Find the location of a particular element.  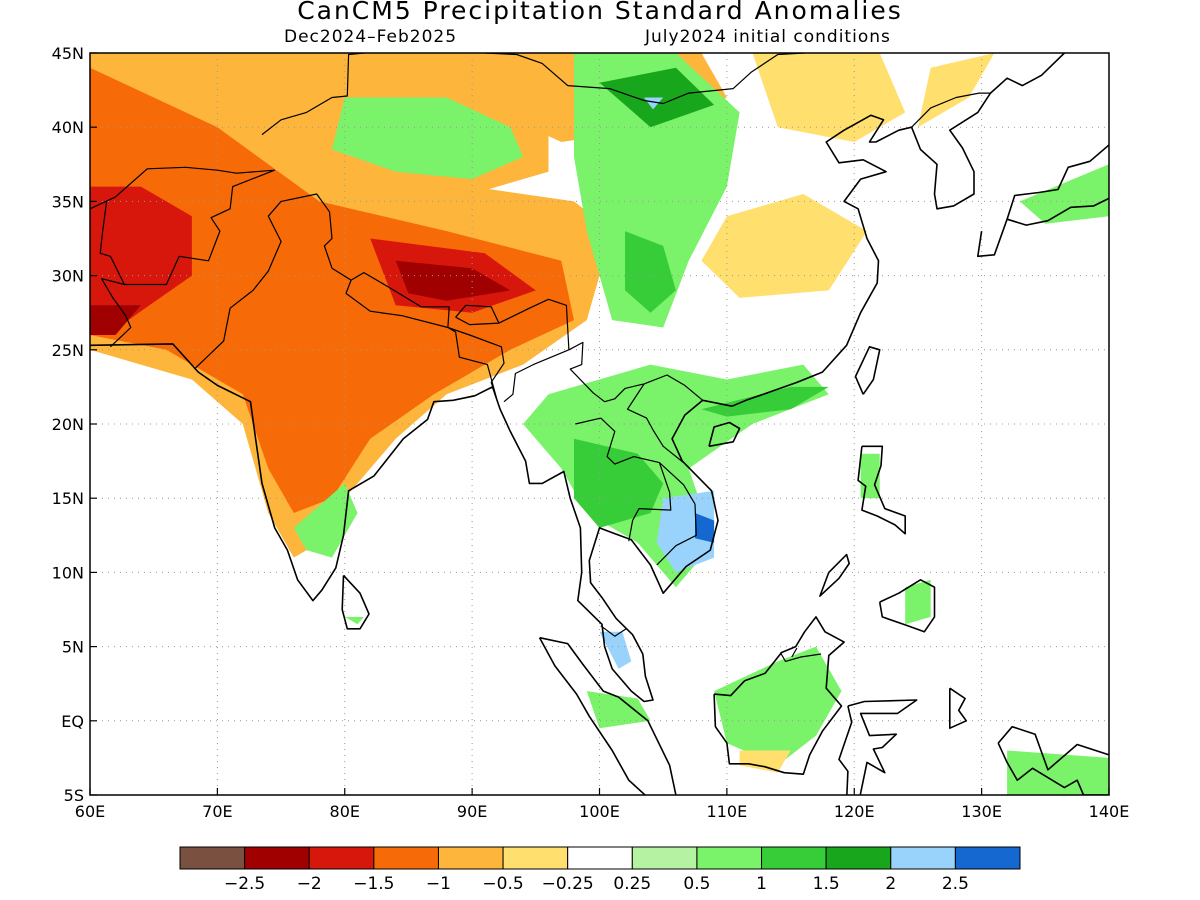

x-tick-label: 80E is located at coordinates (345, 811).